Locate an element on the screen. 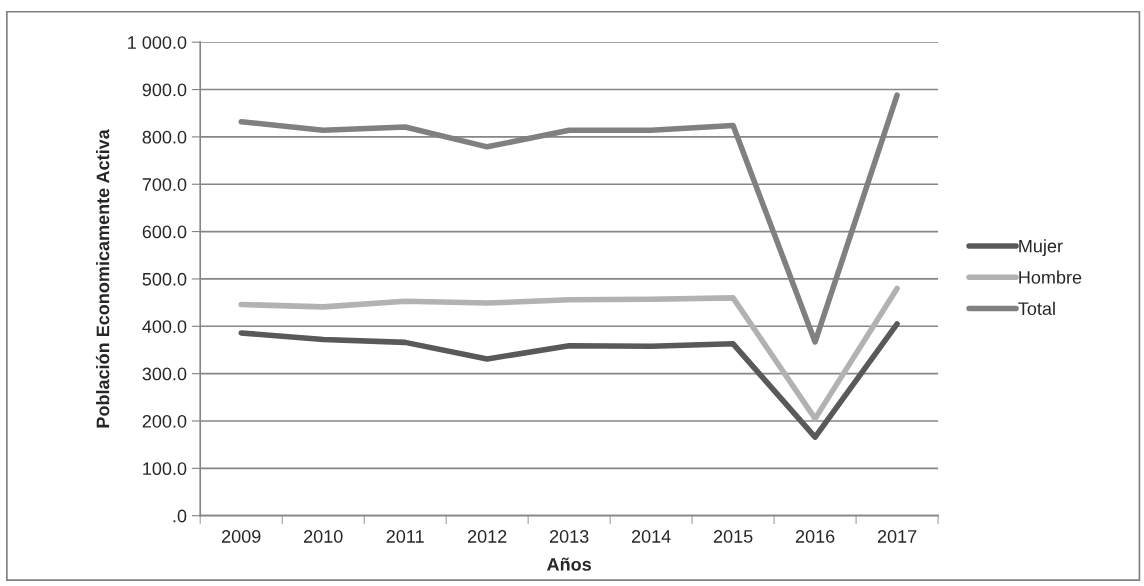  legend-label: Total is located at coordinates (1036, 308).